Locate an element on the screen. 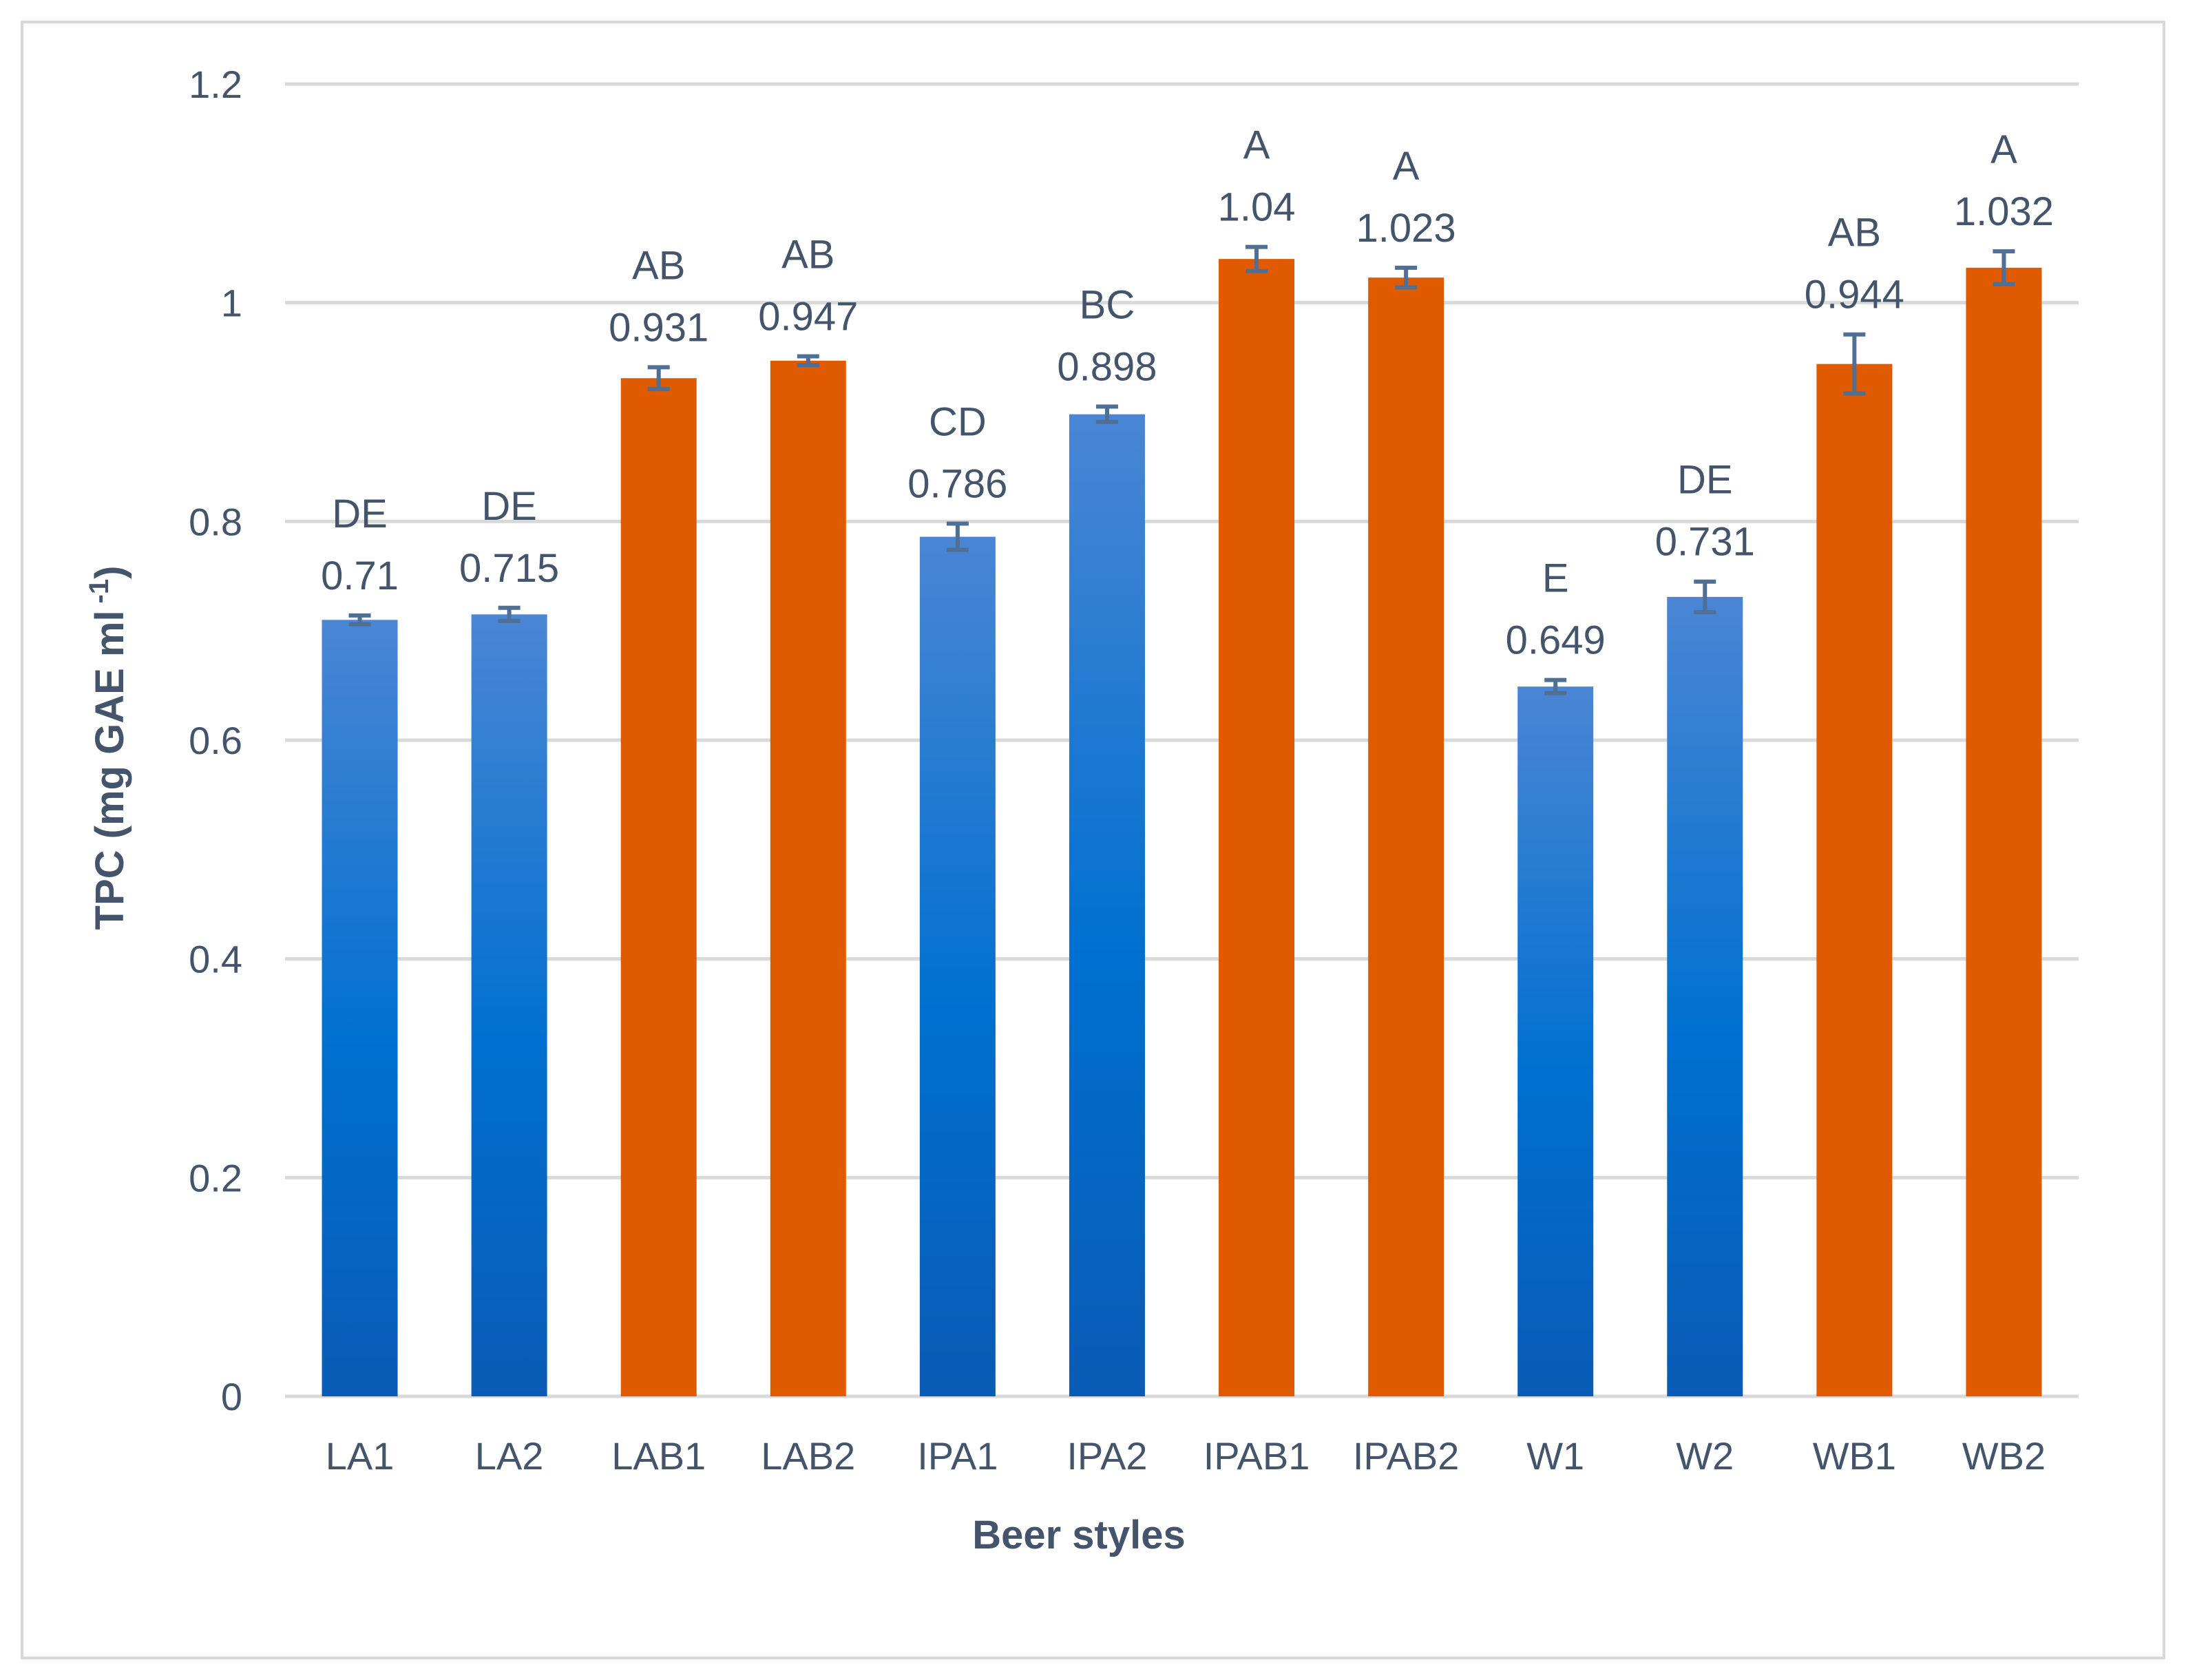  x-tick-label: LA1 is located at coordinates (360, 1456).